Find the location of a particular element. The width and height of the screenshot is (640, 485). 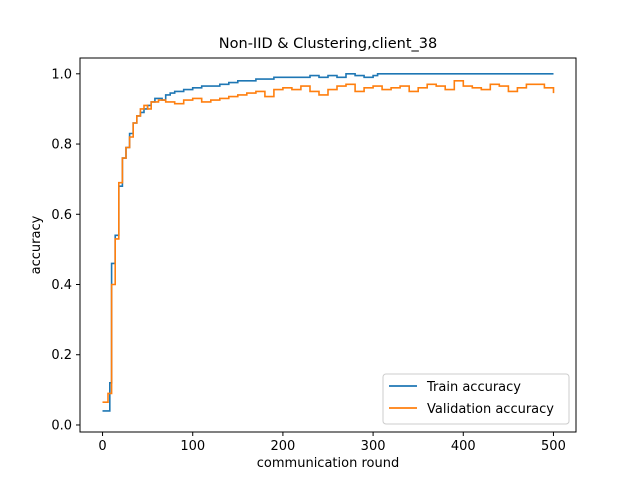

y-tick-label: 0.0 is located at coordinates (61, 425).